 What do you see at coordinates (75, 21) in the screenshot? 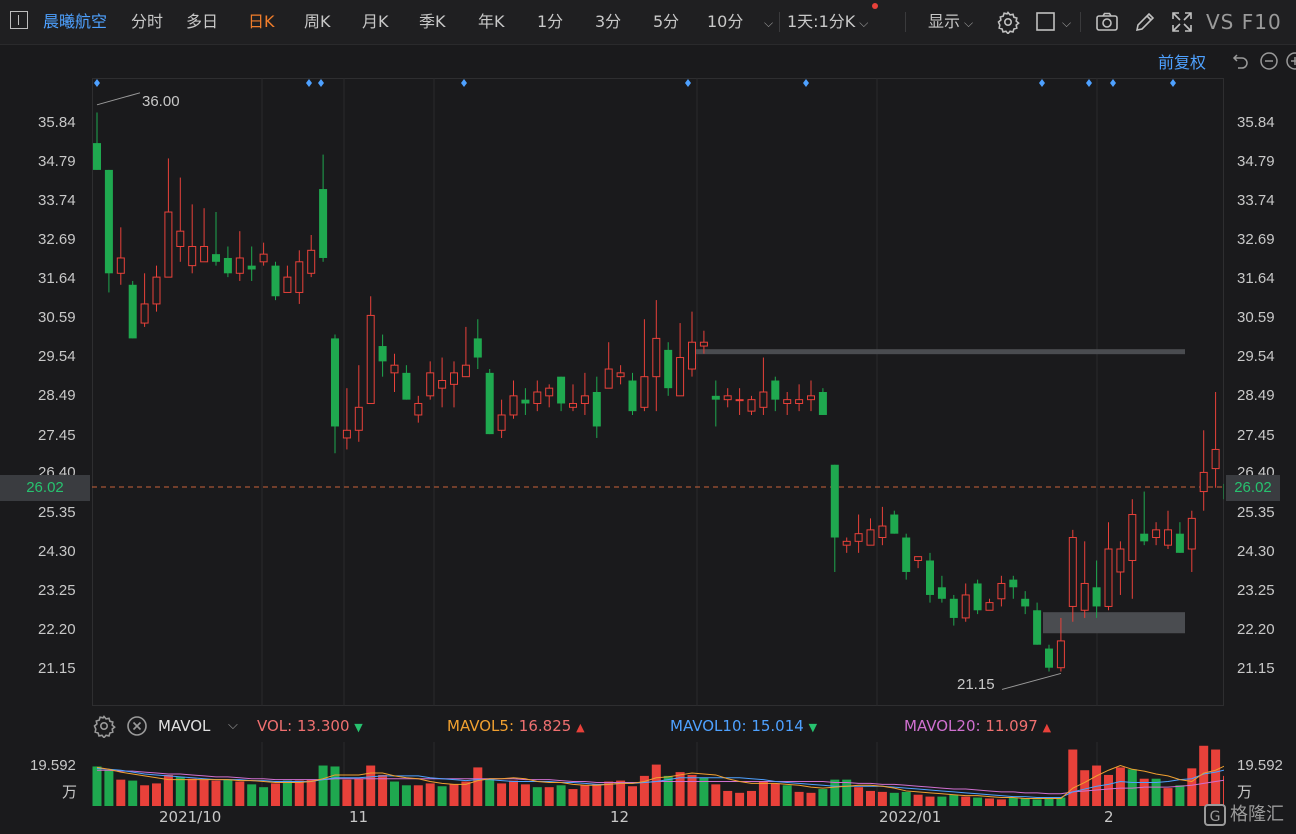
I see `stock-name: 晨曦航空` at bounding box center [75, 21].